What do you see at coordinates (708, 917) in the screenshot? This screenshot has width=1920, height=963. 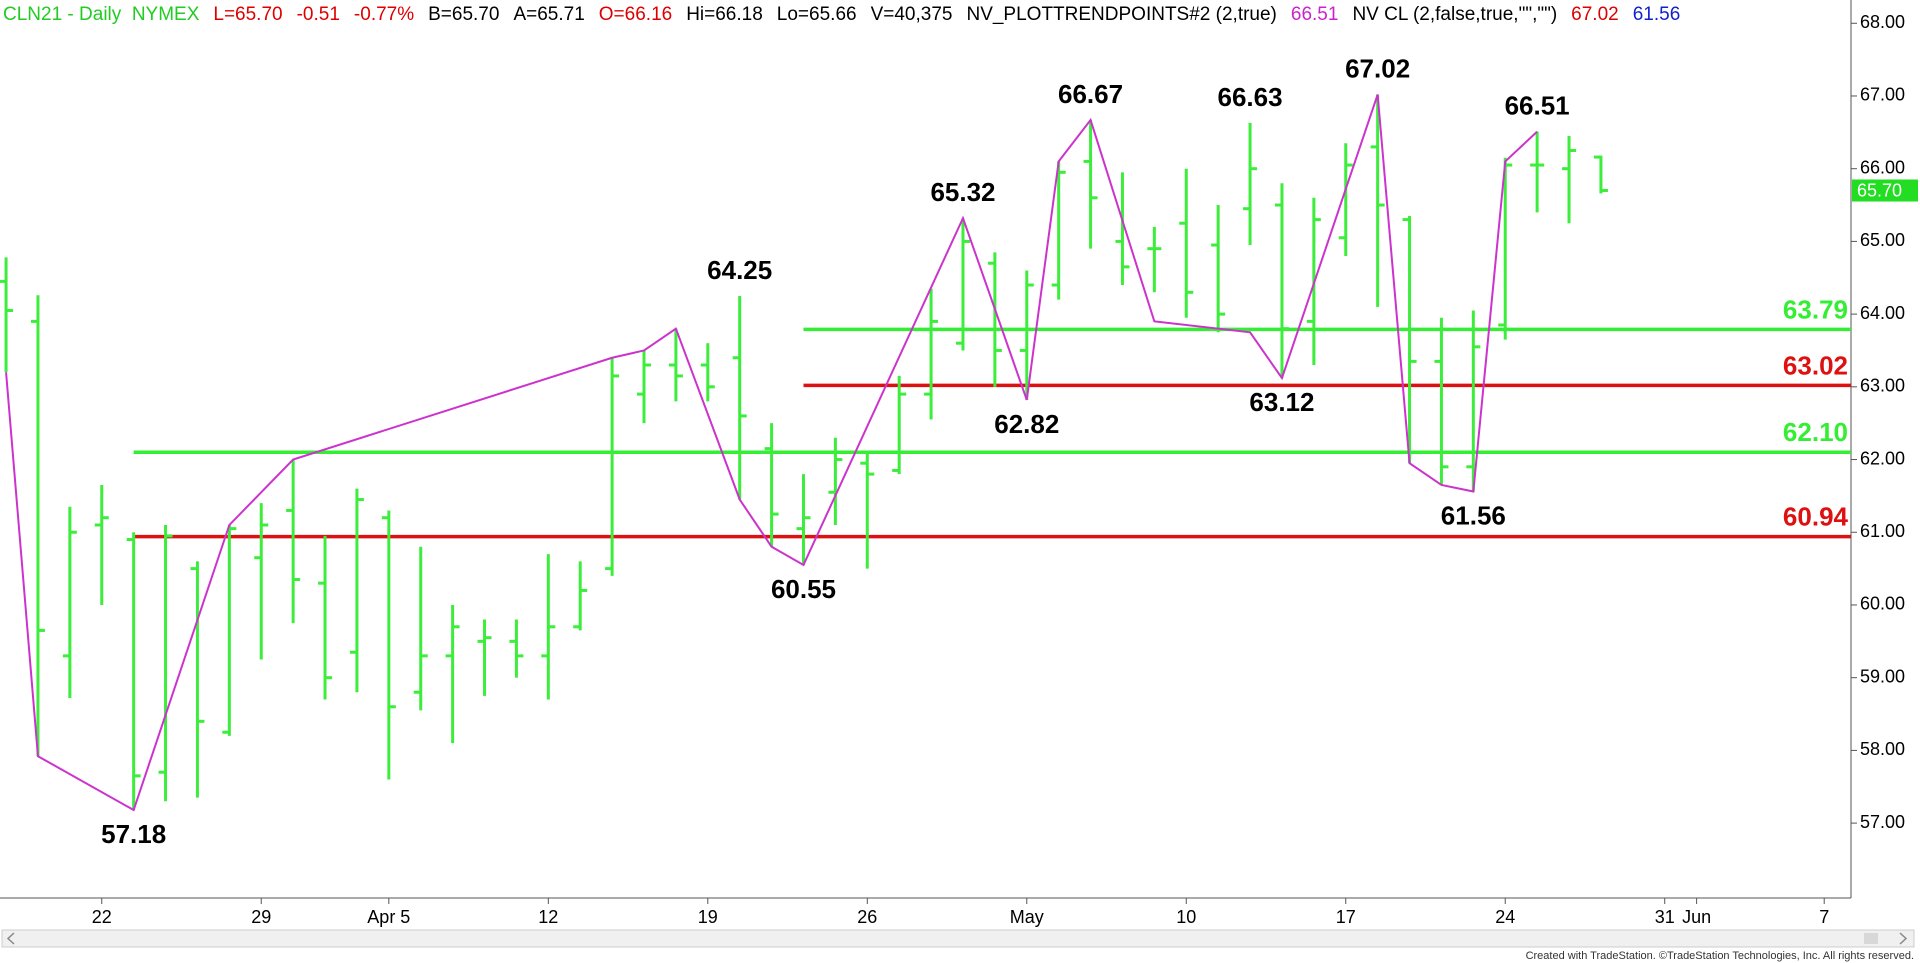 I see `x-tick-label: 19` at bounding box center [708, 917].